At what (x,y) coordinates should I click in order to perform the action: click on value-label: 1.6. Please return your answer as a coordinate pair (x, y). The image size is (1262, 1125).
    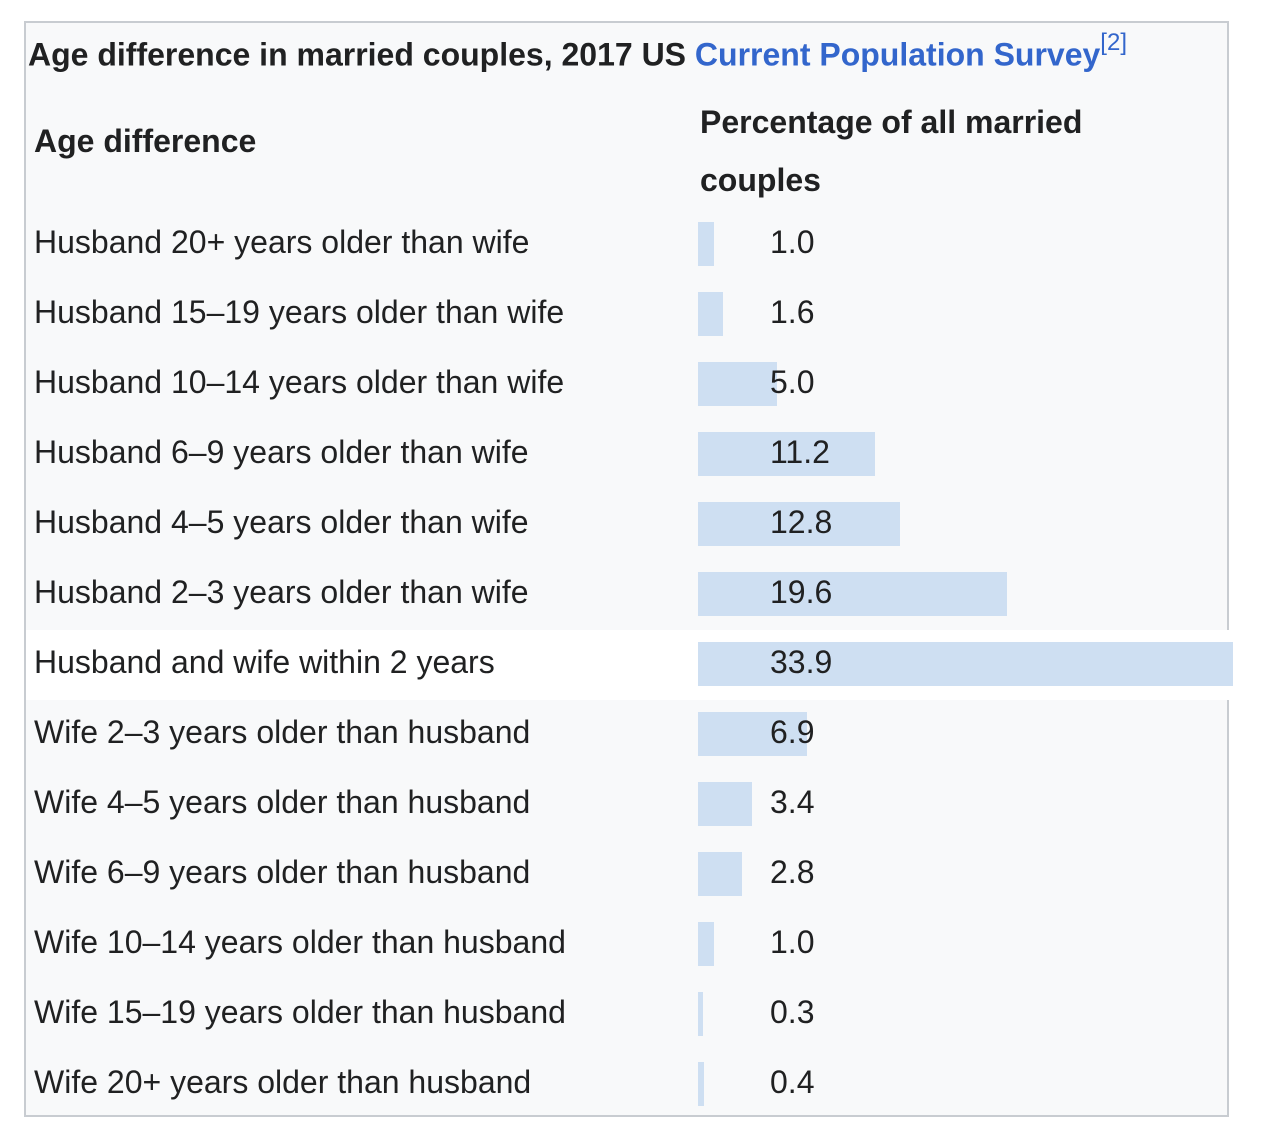
    Looking at the image, I should click on (792, 312).